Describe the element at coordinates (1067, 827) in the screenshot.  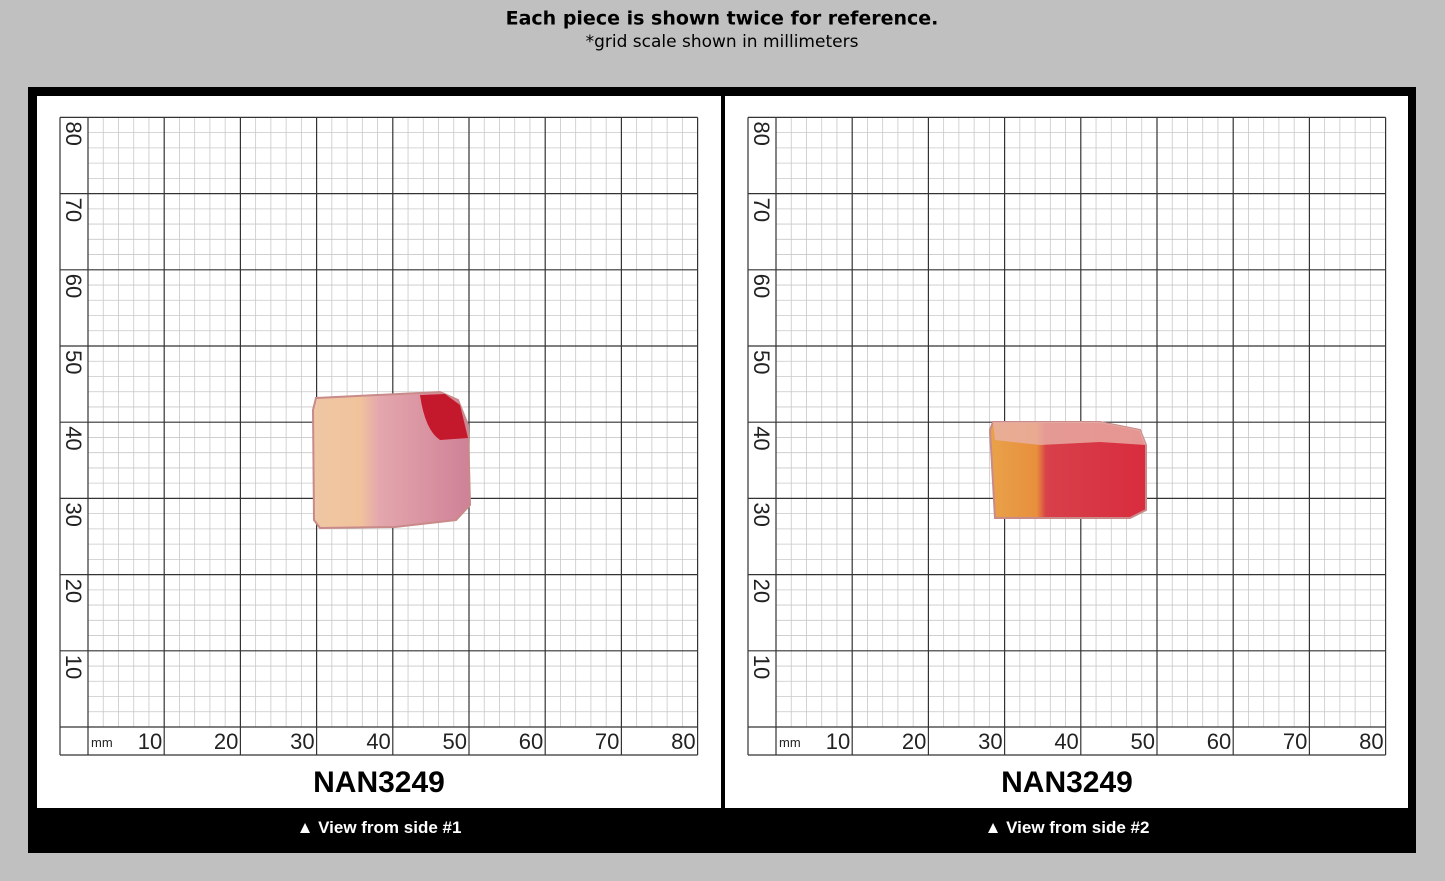
I see `view-caption: ▲ View from side #2` at that location.